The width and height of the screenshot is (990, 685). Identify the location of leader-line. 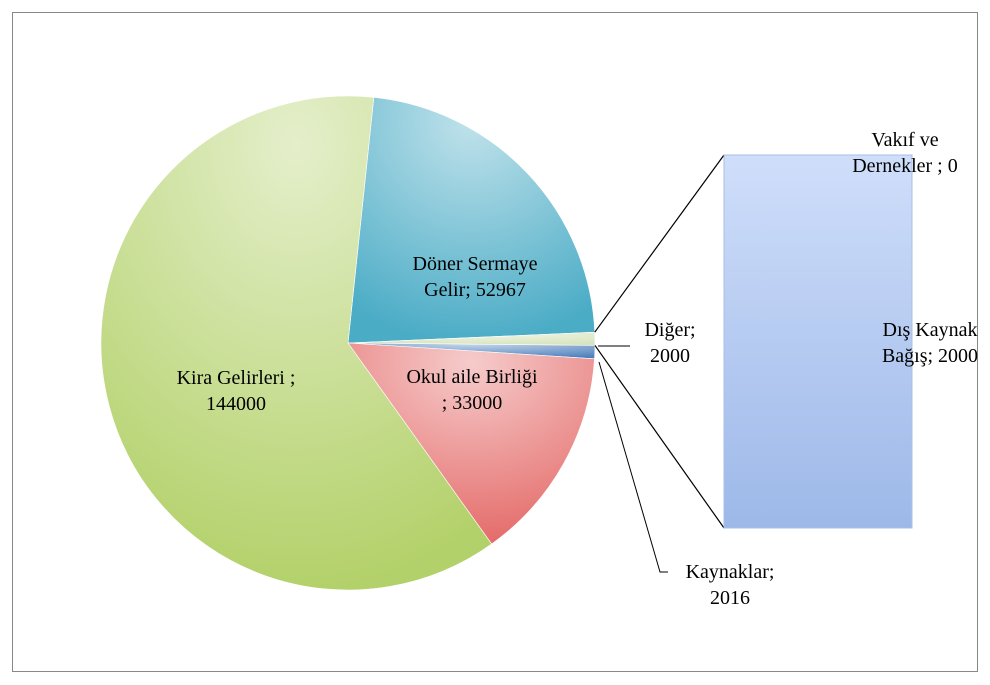
(633, 467).